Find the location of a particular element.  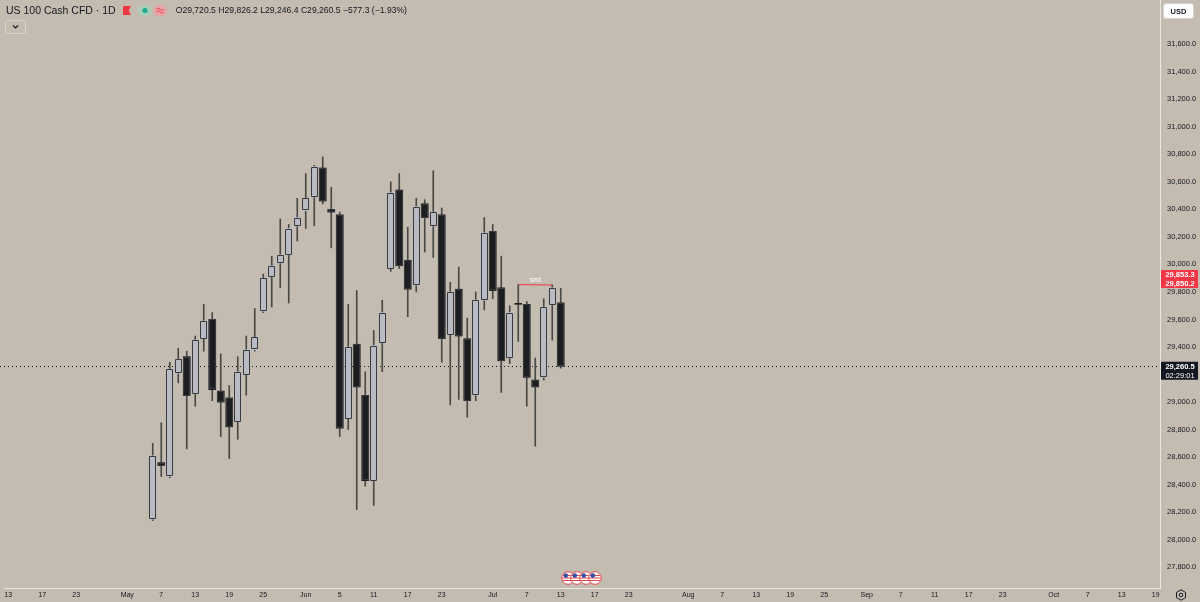

text: O29,720.5 H29,826.2 L29,246.4 C29,260.5 −577.3 (−1.93%) is located at coordinates (291, 10).